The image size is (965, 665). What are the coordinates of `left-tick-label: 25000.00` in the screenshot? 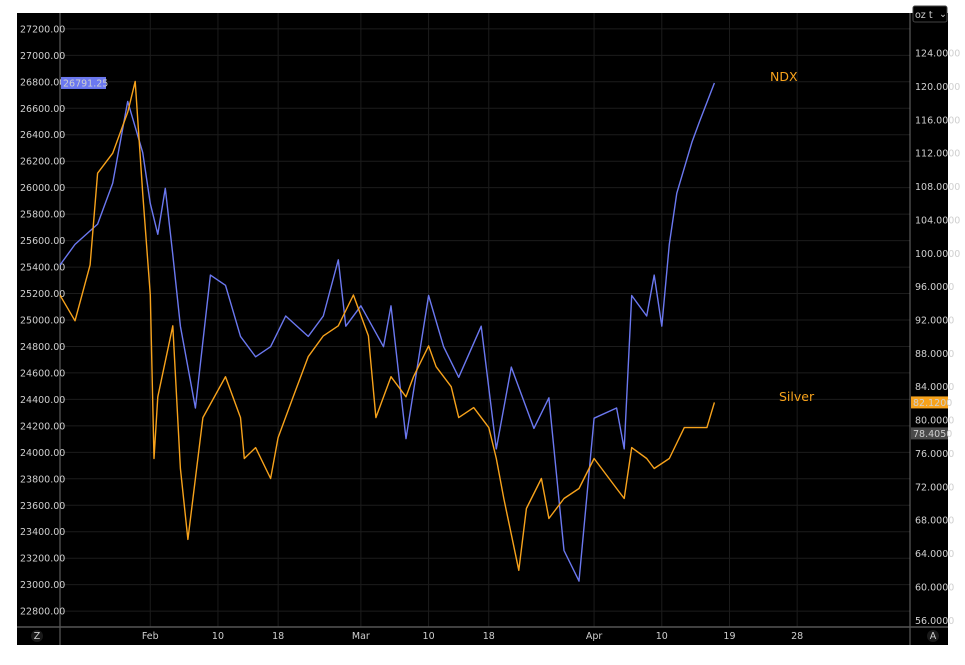 It's located at (42, 321).